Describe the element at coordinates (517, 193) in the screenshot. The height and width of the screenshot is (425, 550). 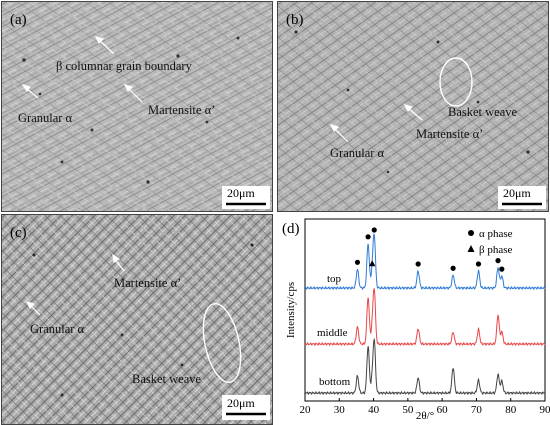
I see `scale-bar-label-b: 20μm` at that location.